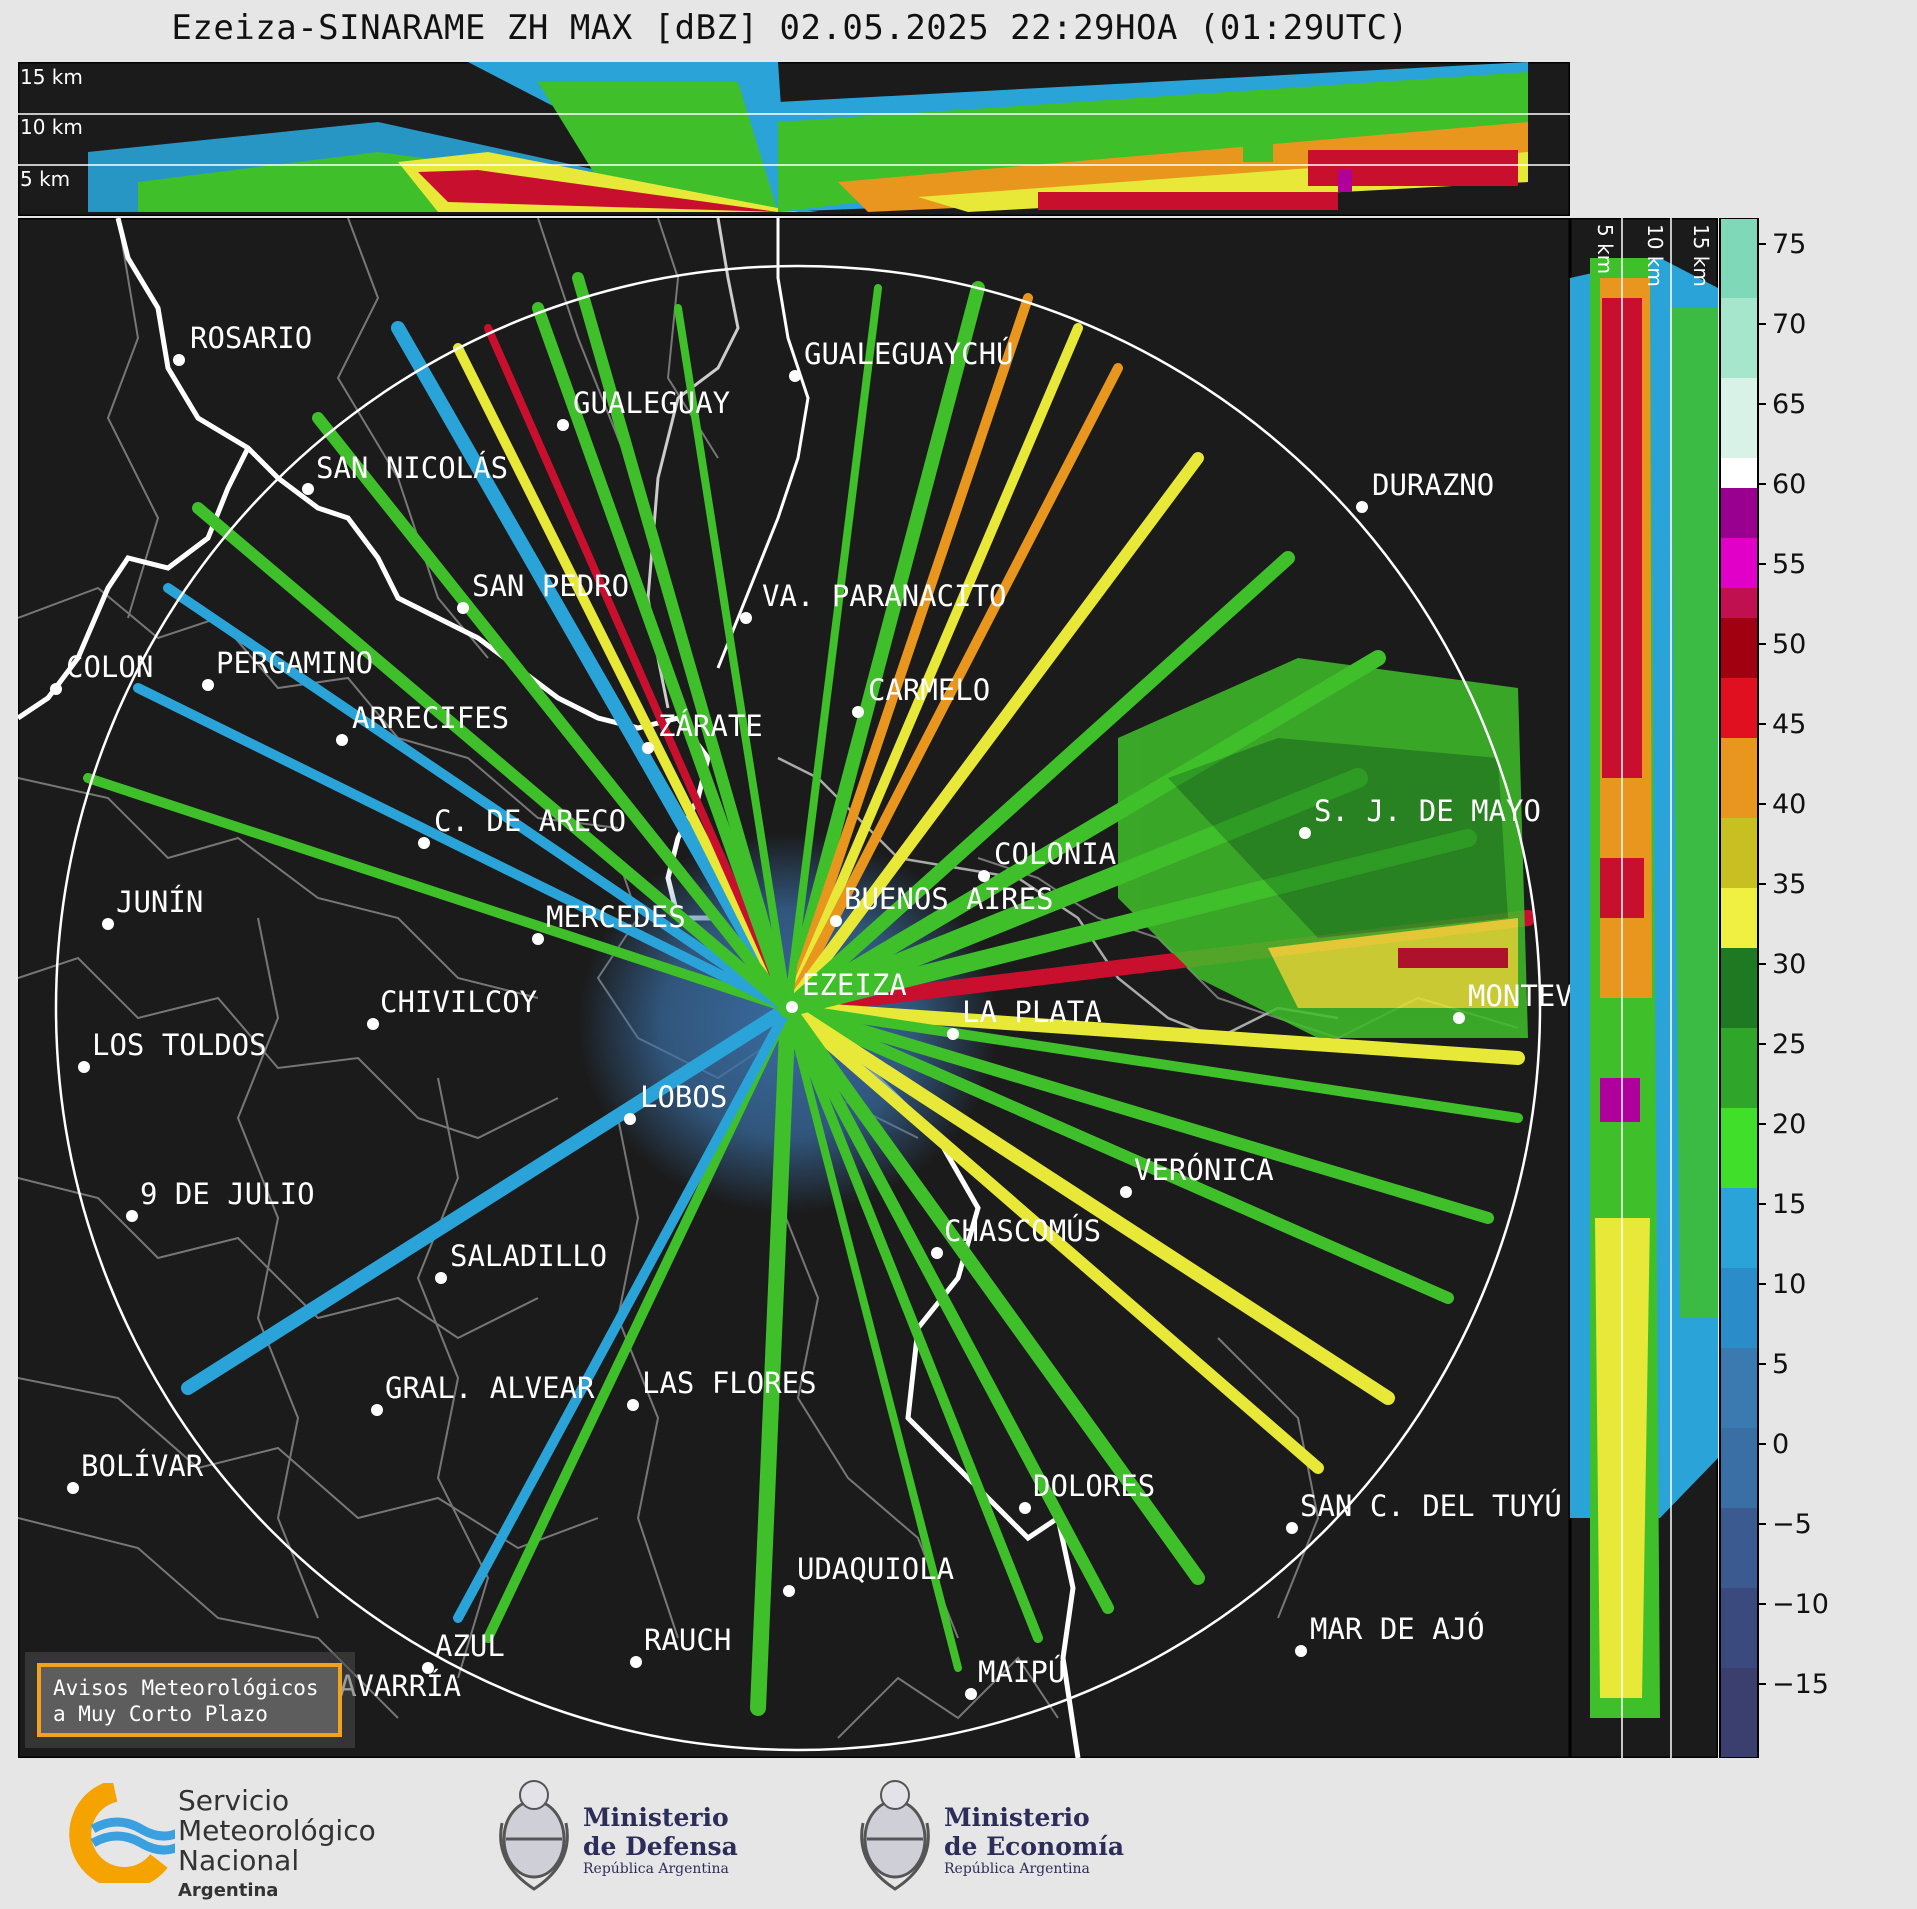 This screenshot has width=1917, height=1909. I want to click on city-label: SAN C. DEL TUYÚ, so click(1431, 1506).